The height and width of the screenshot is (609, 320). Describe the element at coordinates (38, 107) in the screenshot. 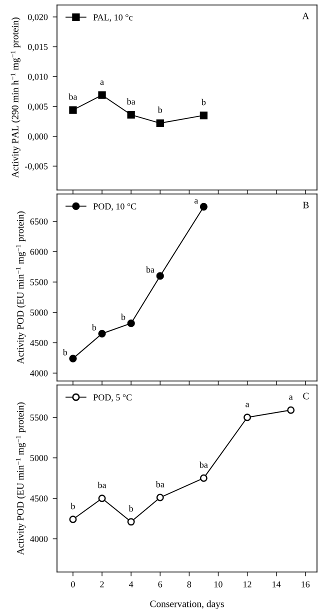

I see `y-tick-label: 0,005` at that location.